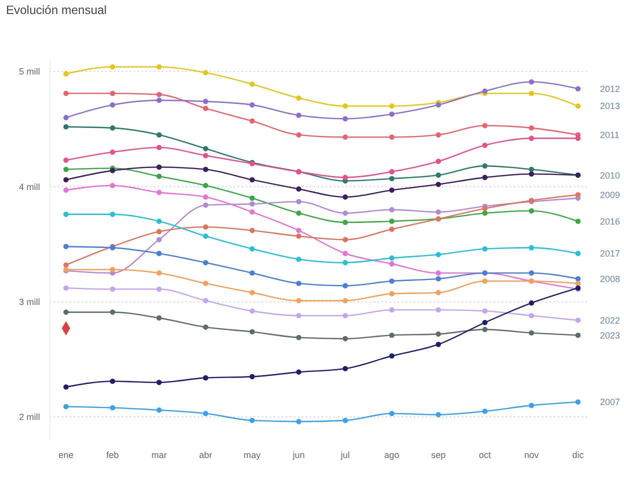 The height and width of the screenshot is (489, 624). I want to click on text: 2012, so click(610, 89).